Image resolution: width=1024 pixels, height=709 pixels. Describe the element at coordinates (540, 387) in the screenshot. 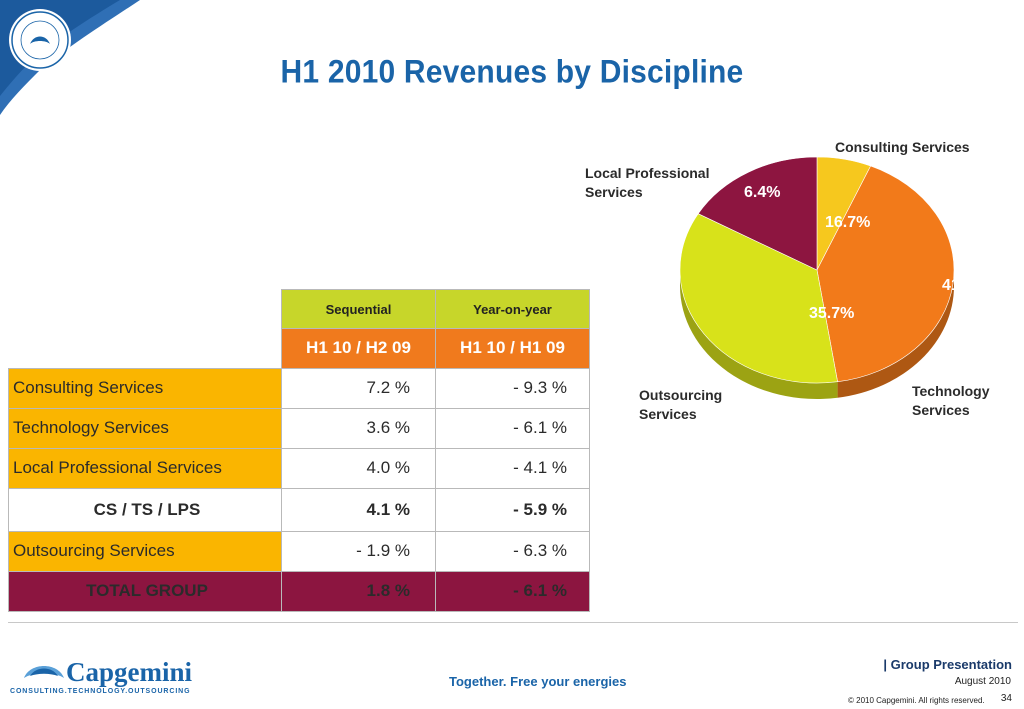

I see `cell-value: - 9.3 %` at that location.